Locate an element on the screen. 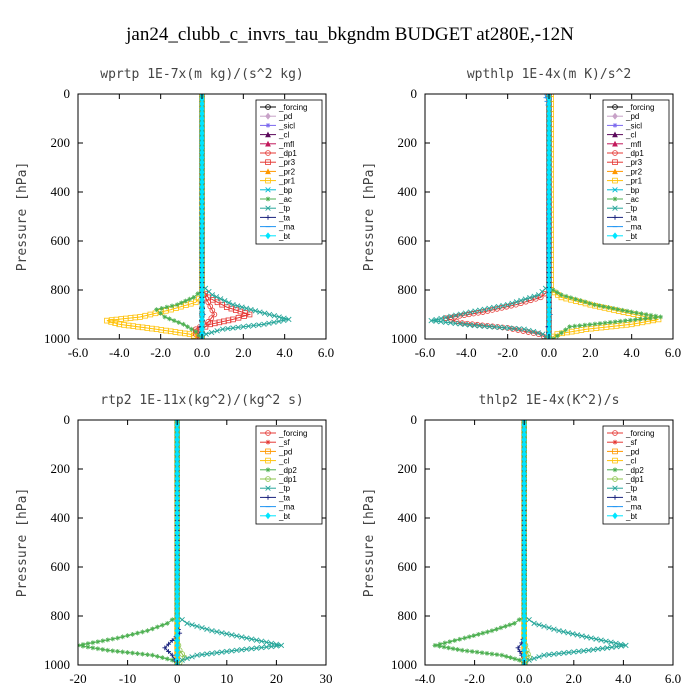 This screenshot has height=700, width=700. legend-entry: _ta is located at coordinates (631, 497).